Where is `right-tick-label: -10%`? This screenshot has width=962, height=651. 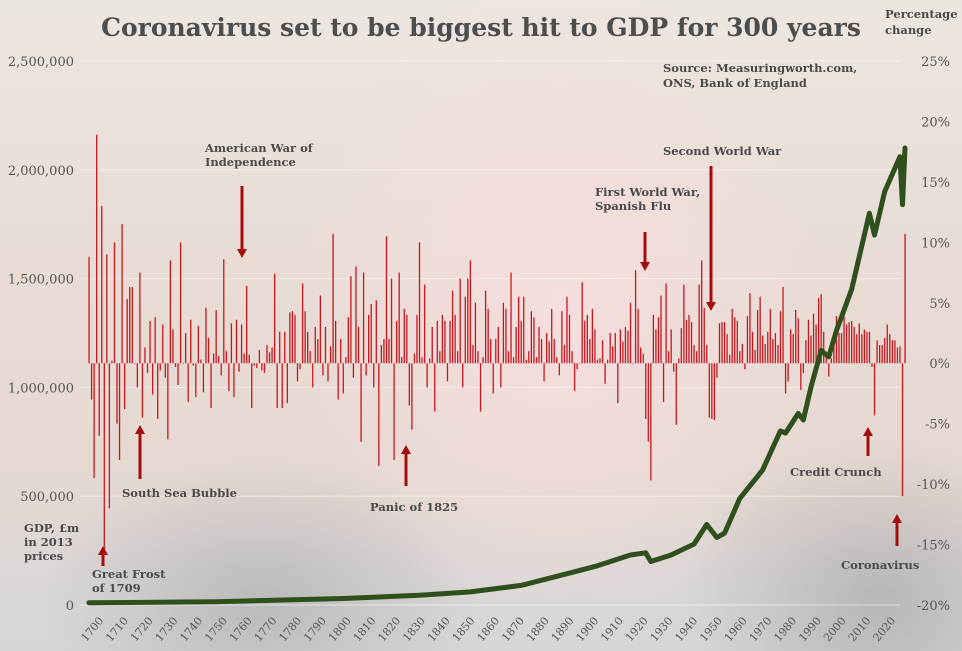
right-tick-label: -10% is located at coordinates (933, 485).